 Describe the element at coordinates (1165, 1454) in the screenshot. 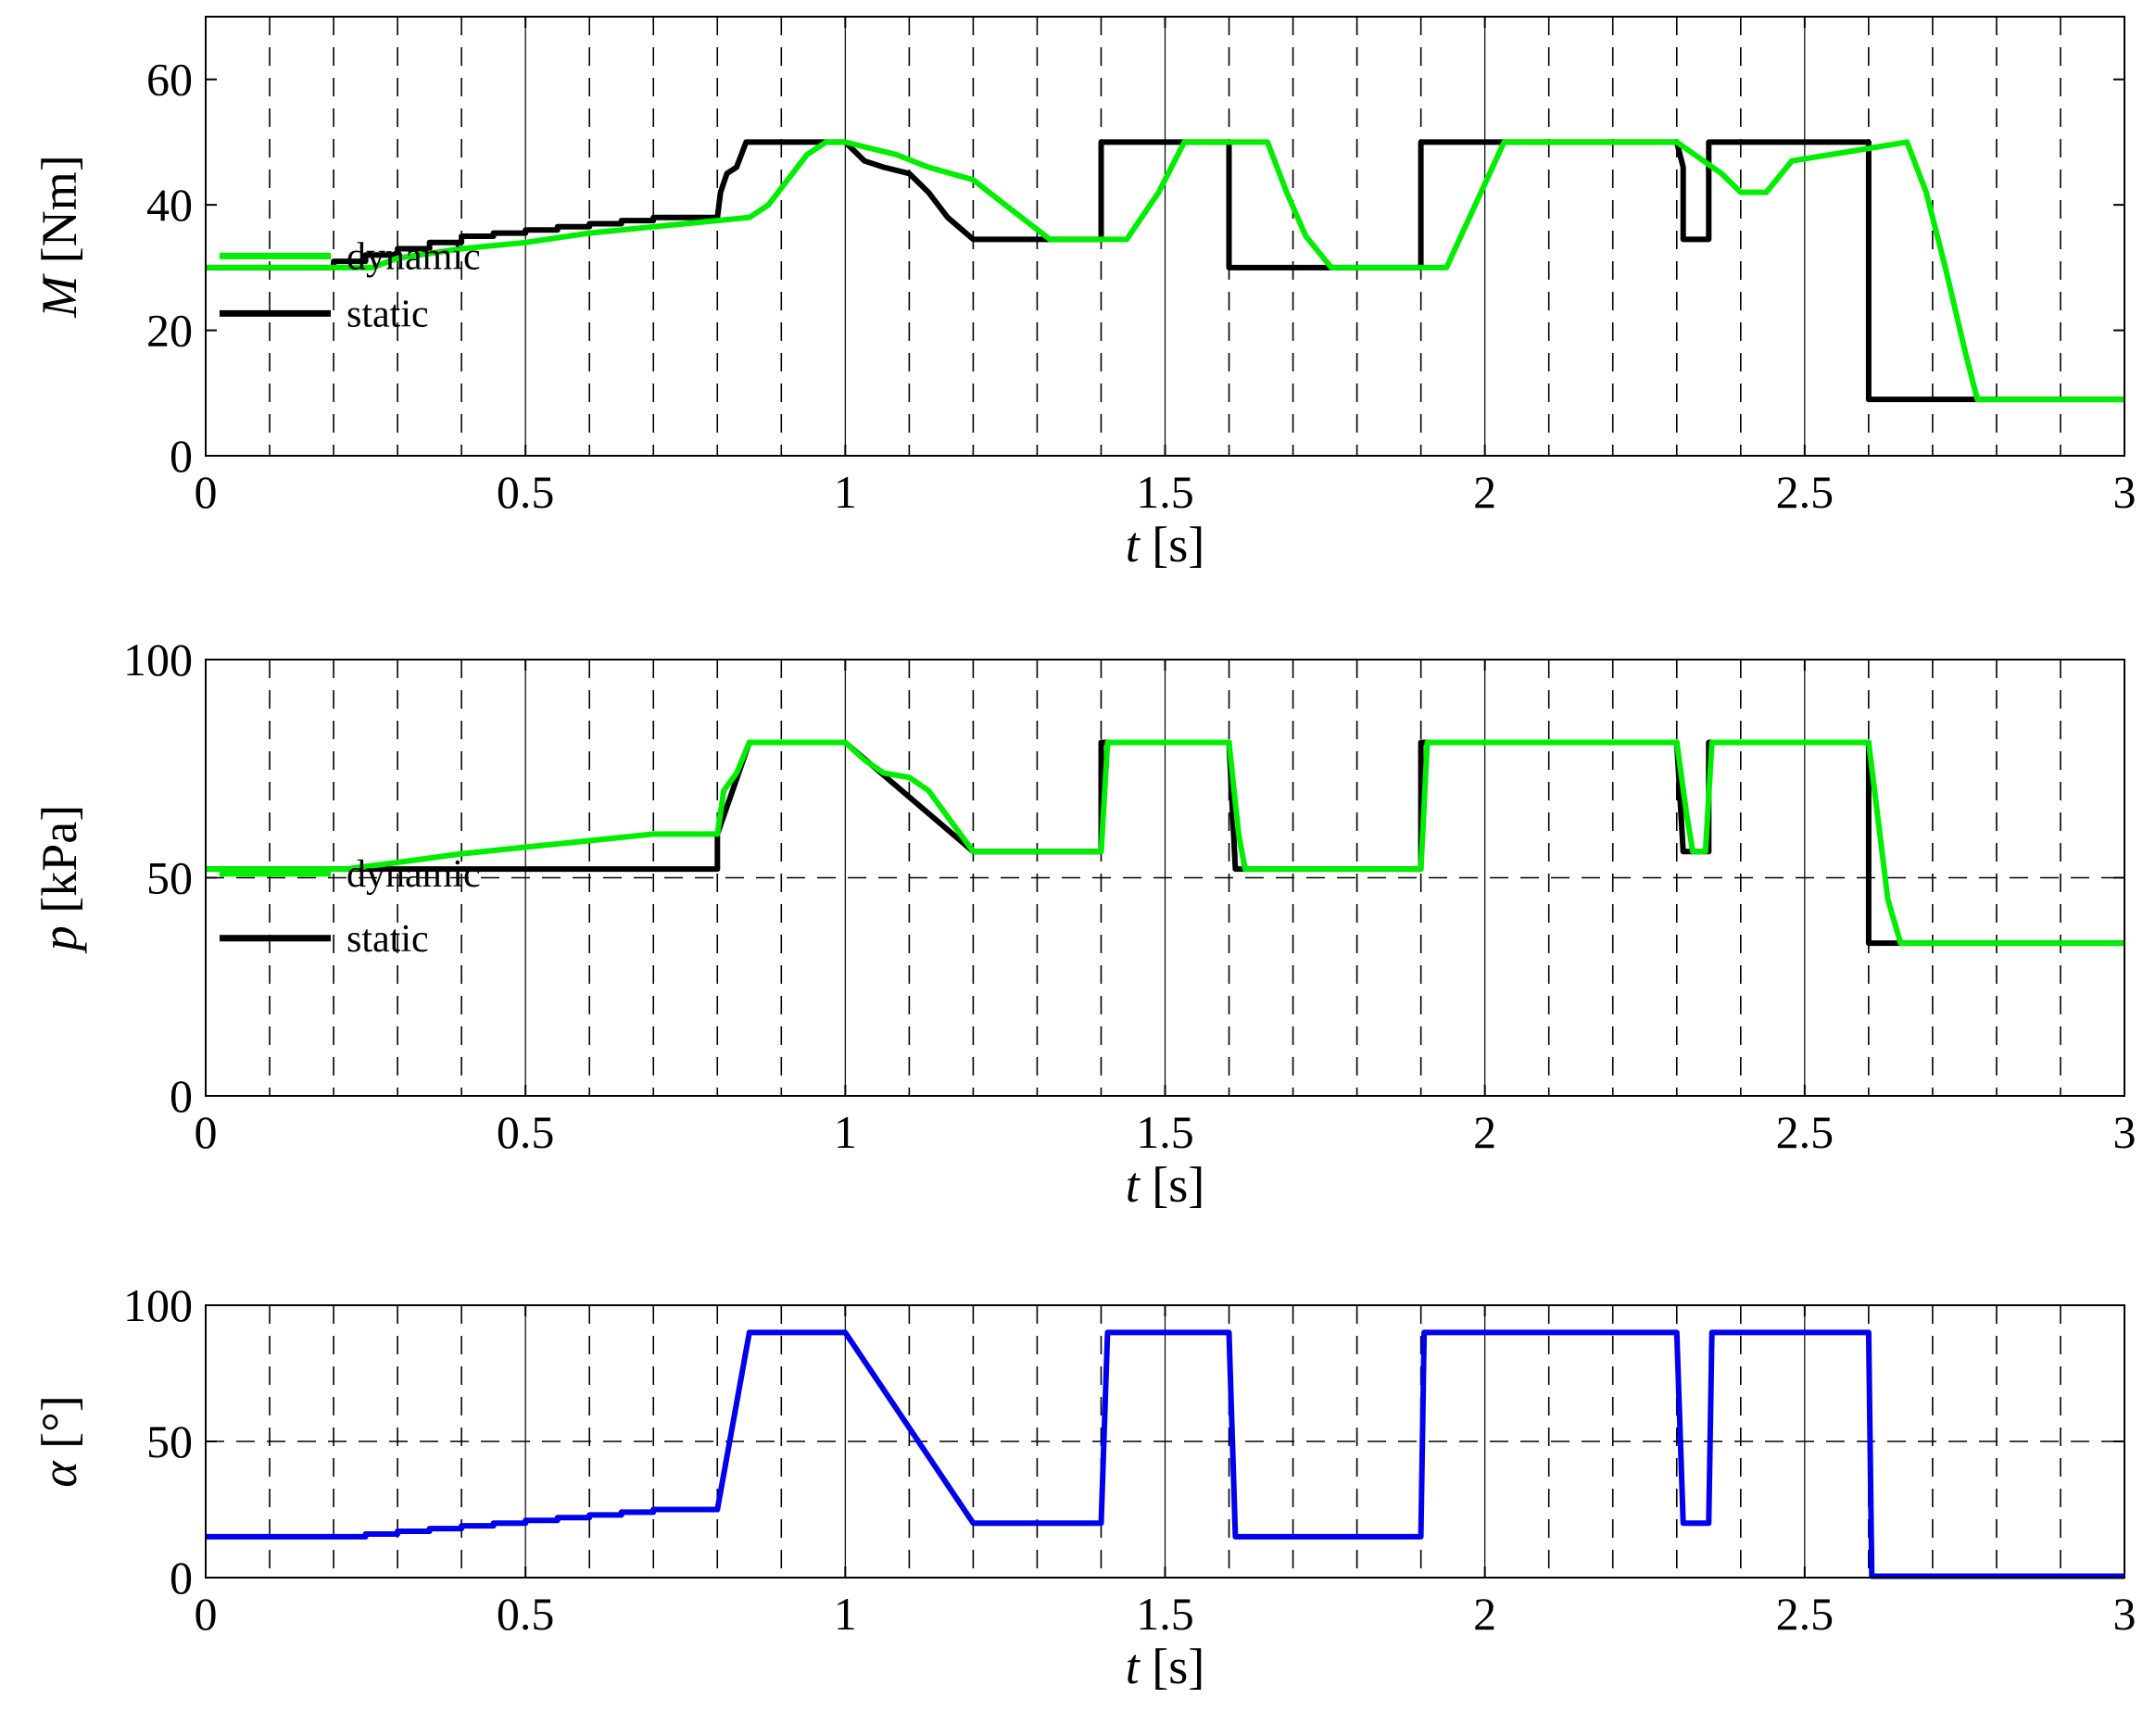

I see `series-line-alpha` at that location.